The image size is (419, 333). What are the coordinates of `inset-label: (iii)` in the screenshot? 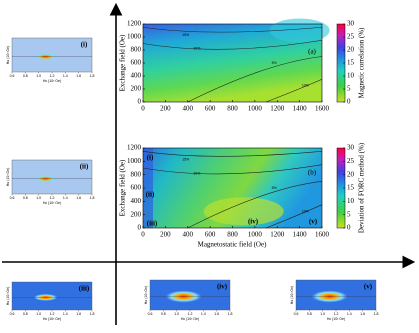 It's located at (84, 289).